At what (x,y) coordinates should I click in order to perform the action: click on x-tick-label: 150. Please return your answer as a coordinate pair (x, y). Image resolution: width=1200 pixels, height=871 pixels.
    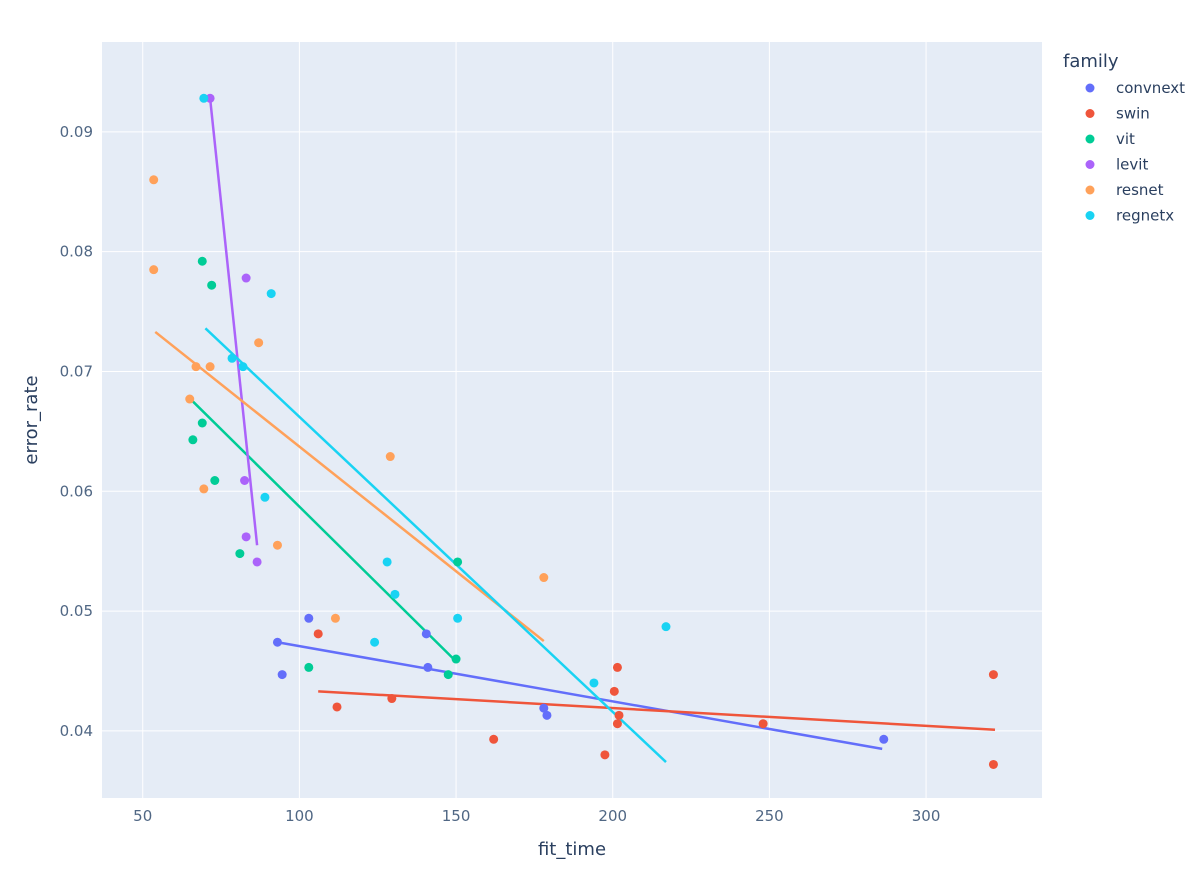
    Looking at the image, I should click on (456, 816).